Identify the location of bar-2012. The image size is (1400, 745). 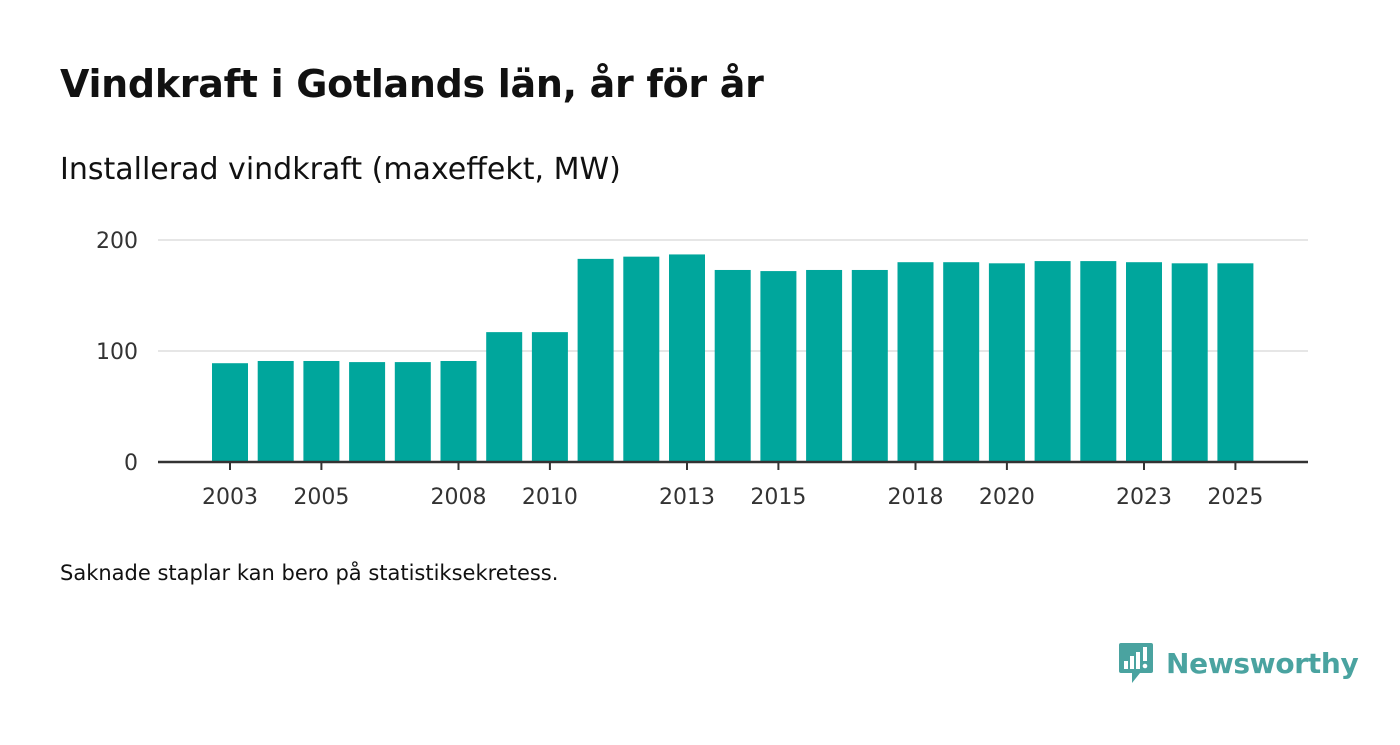
(641, 359).